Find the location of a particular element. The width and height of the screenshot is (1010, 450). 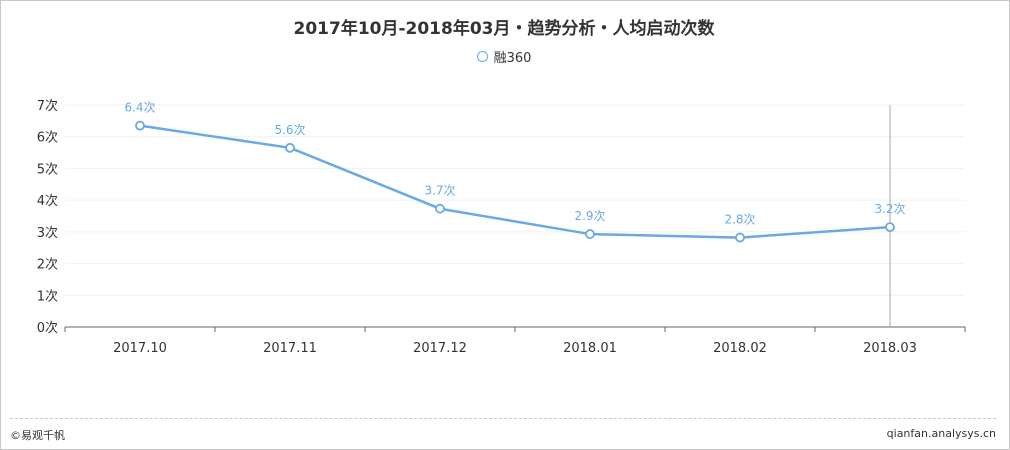

data-label: 5.6次 is located at coordinates (289, 130).